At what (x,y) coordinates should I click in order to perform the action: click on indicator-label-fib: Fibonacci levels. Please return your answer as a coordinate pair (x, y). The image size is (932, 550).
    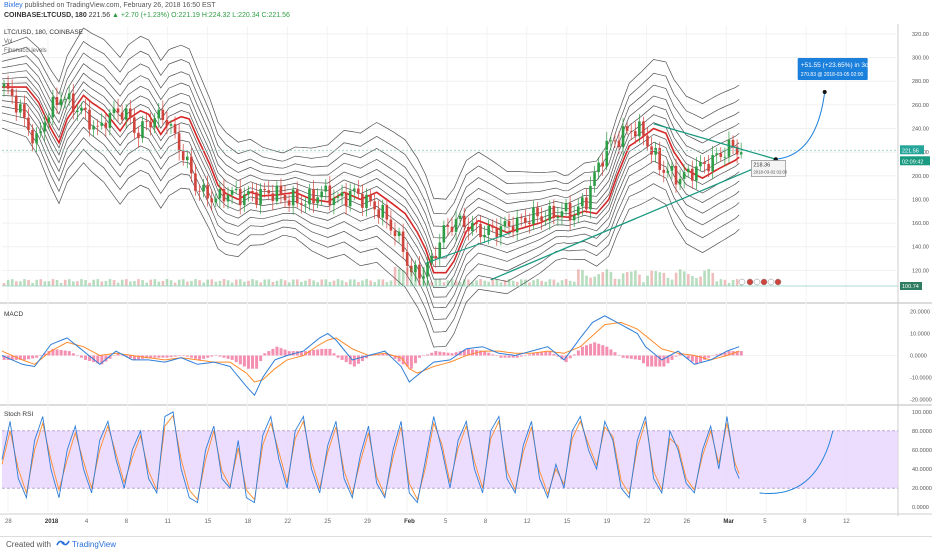
    Looking at the image, I should click on (25, 51).